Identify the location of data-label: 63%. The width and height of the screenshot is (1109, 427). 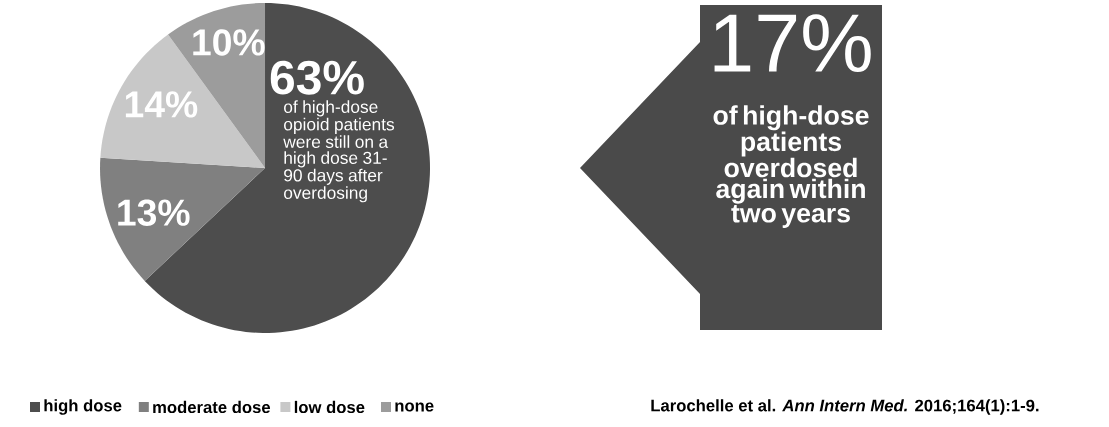
(317, 77).